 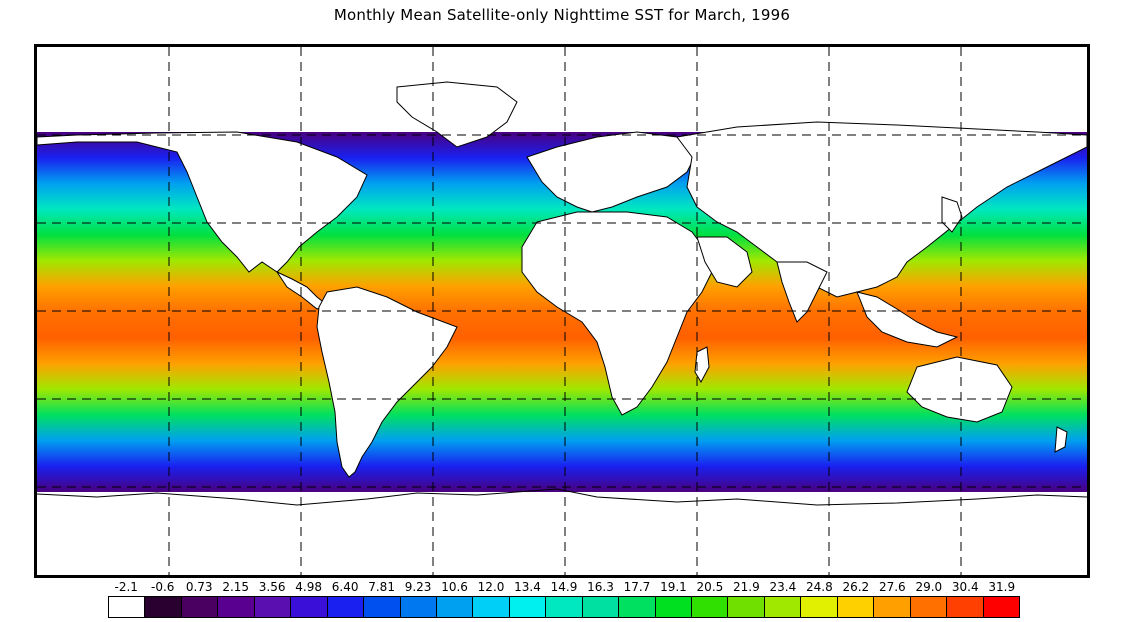 I want to click on legend-label: 16.3, so click(x=600, y=587).